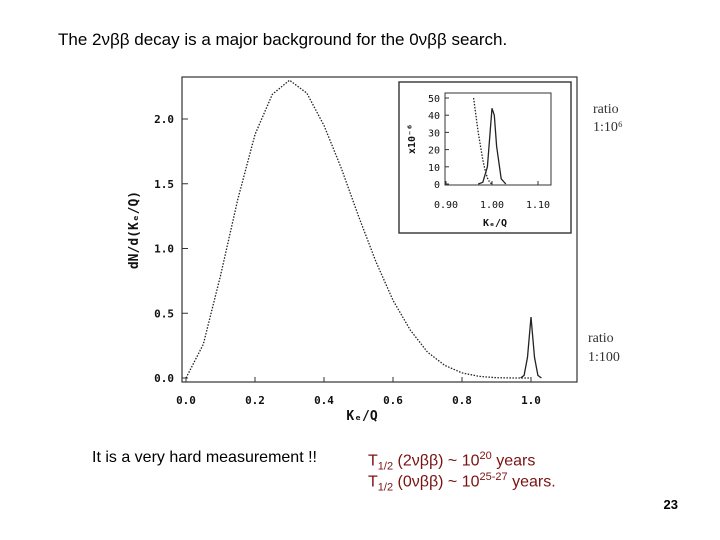 The image size is (720, 540). Describe the element at coordinates (385, 487) in the screenshot. I see `half-life-0v-sub: 1/2` at that location.